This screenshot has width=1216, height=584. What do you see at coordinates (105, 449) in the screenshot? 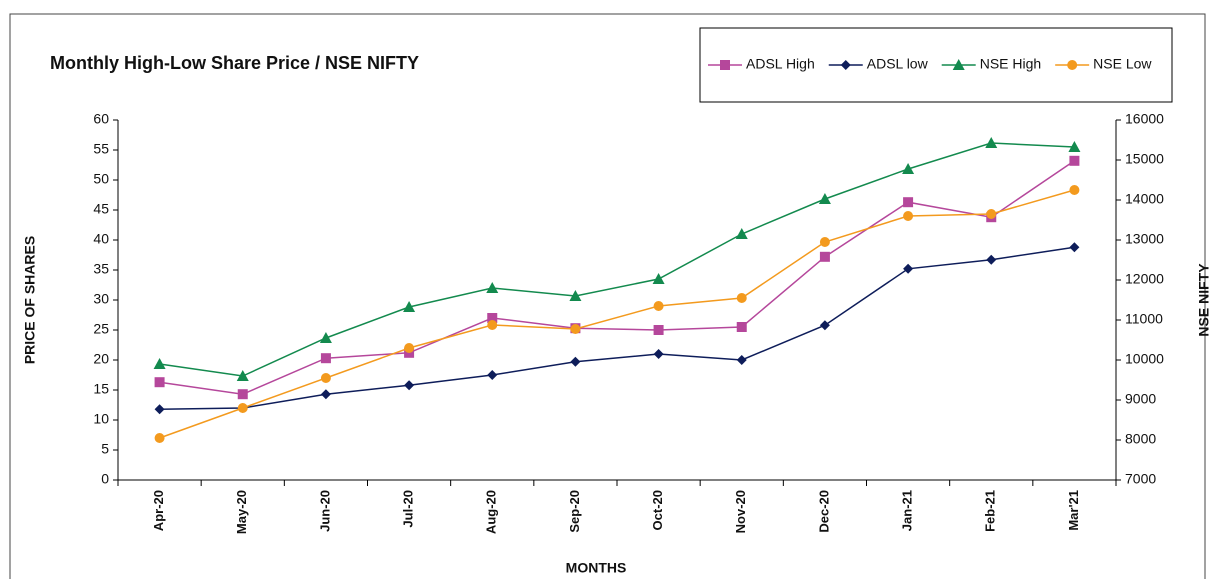
I see `y-tick-label: 5` at bounding box center [105, 449].